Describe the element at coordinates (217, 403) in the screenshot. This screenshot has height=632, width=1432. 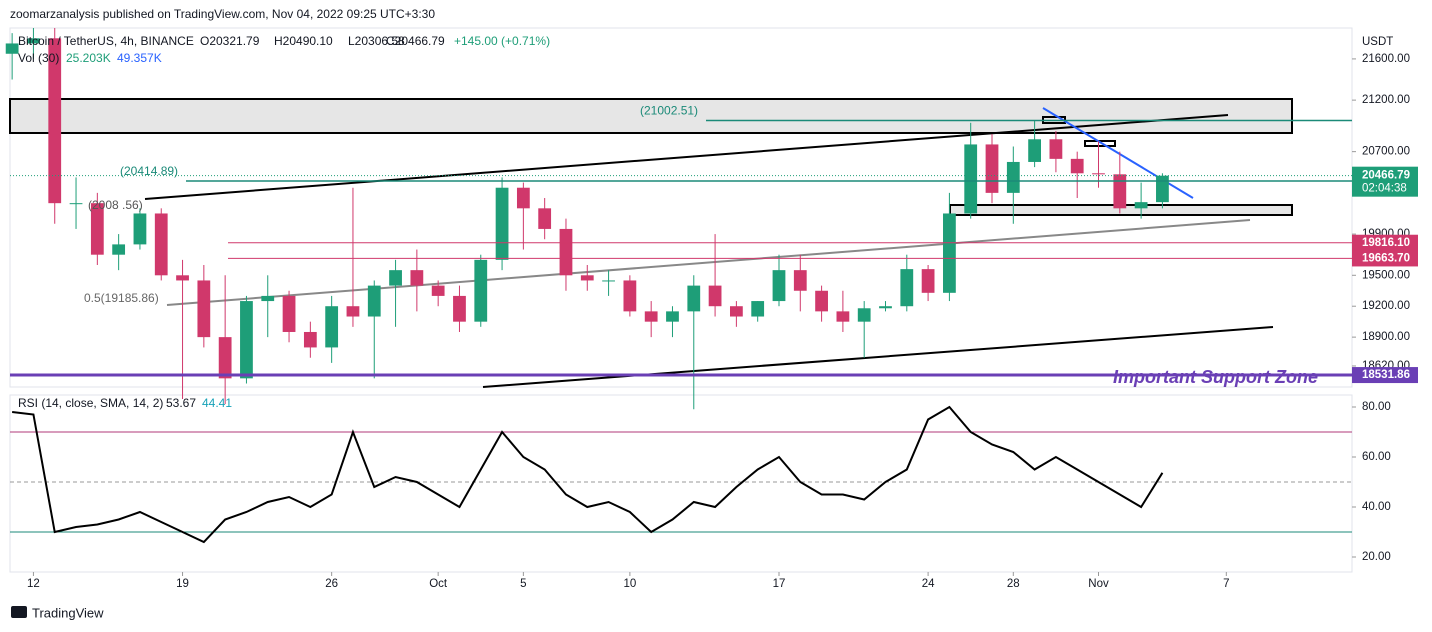
I see `rsi-sma: 44.41` at that location.